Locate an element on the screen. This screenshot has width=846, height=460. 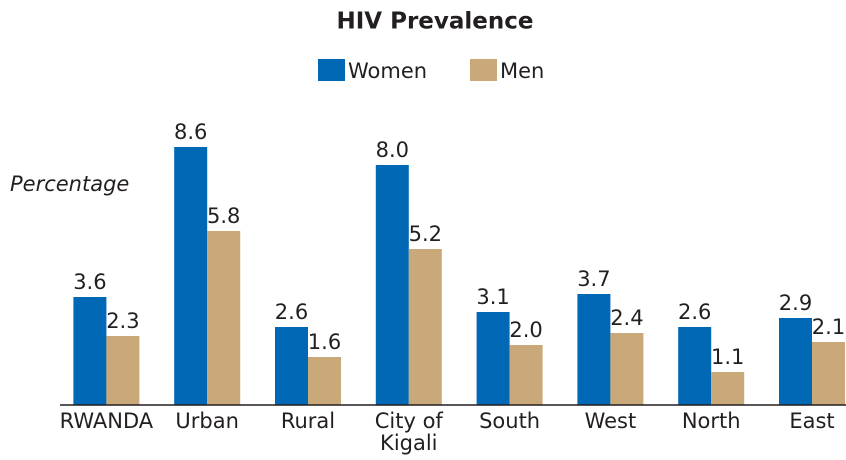
chart-title: HIV Prevalence is located at coordinates (434, 22).